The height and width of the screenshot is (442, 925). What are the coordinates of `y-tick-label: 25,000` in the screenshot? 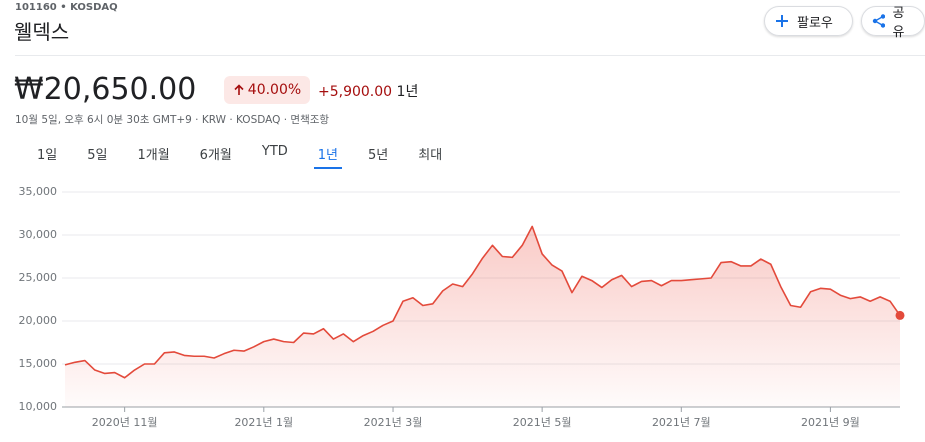 It's located at (38, 277).